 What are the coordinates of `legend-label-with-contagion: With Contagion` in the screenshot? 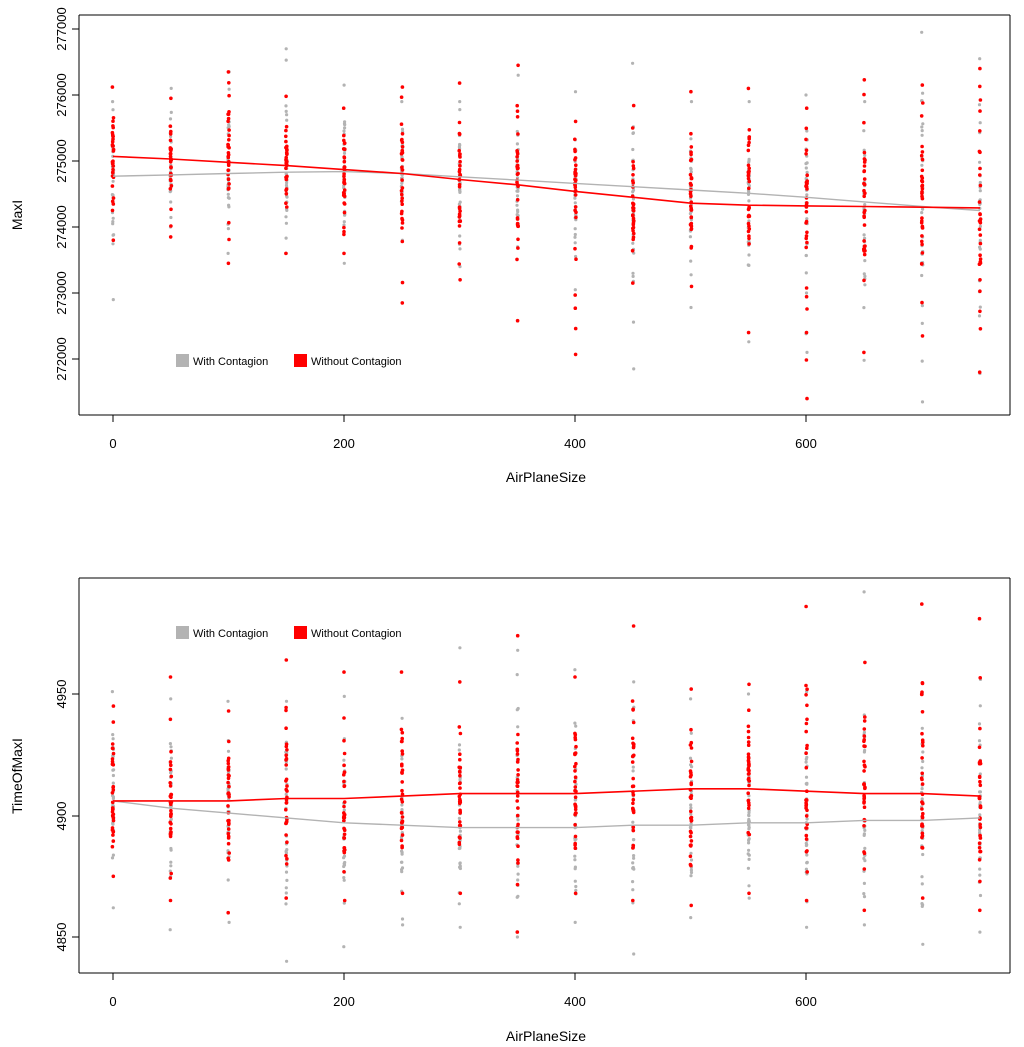 It's located at (230, 634).